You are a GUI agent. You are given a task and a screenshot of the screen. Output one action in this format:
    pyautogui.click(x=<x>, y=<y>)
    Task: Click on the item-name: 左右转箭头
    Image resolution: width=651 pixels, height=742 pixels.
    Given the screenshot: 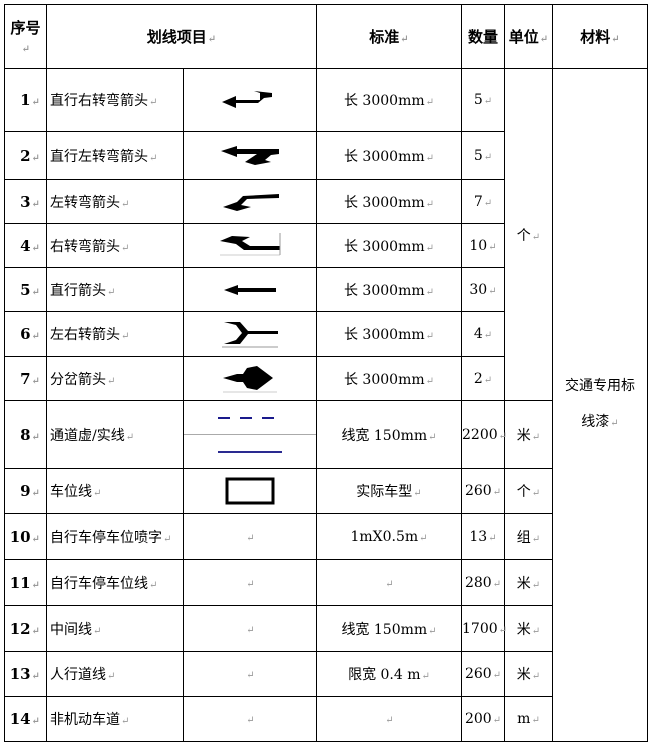 What is the action you would take?
    pyautogui.click(x=115, y=334)
    